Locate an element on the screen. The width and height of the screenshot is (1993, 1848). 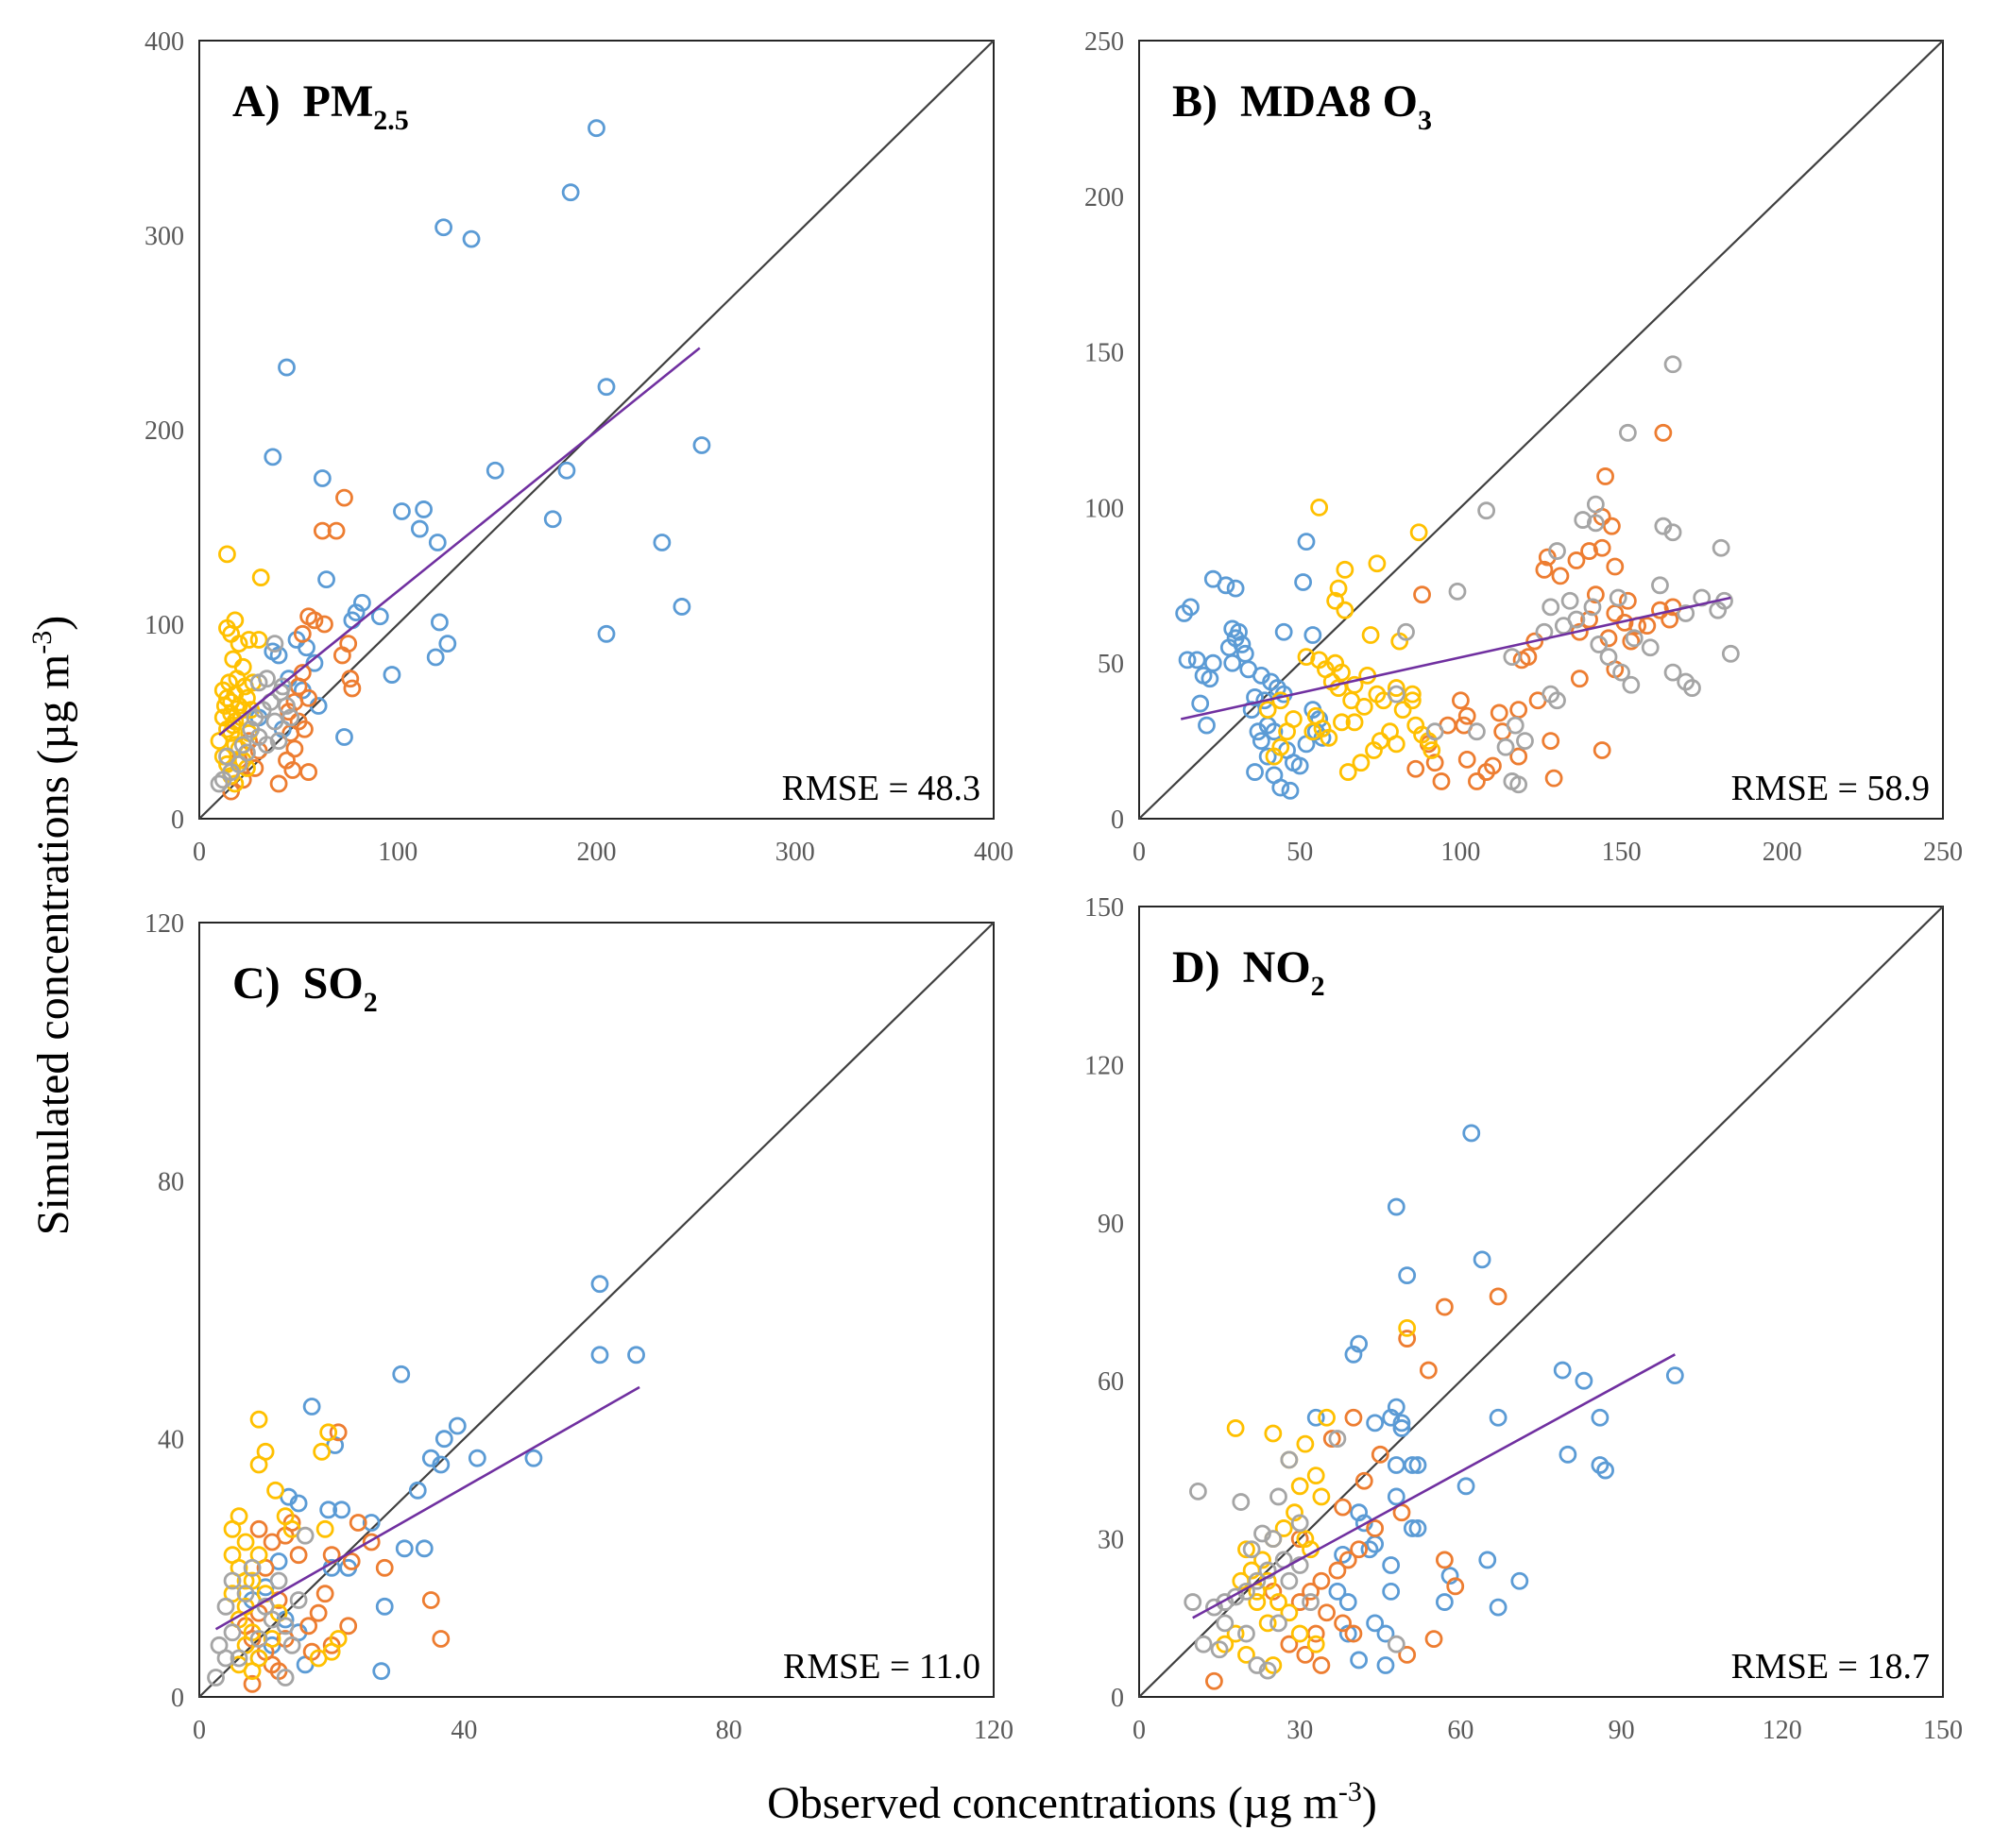
panel-a-x-tick-3: 300 is located at coordinates (795, 852).